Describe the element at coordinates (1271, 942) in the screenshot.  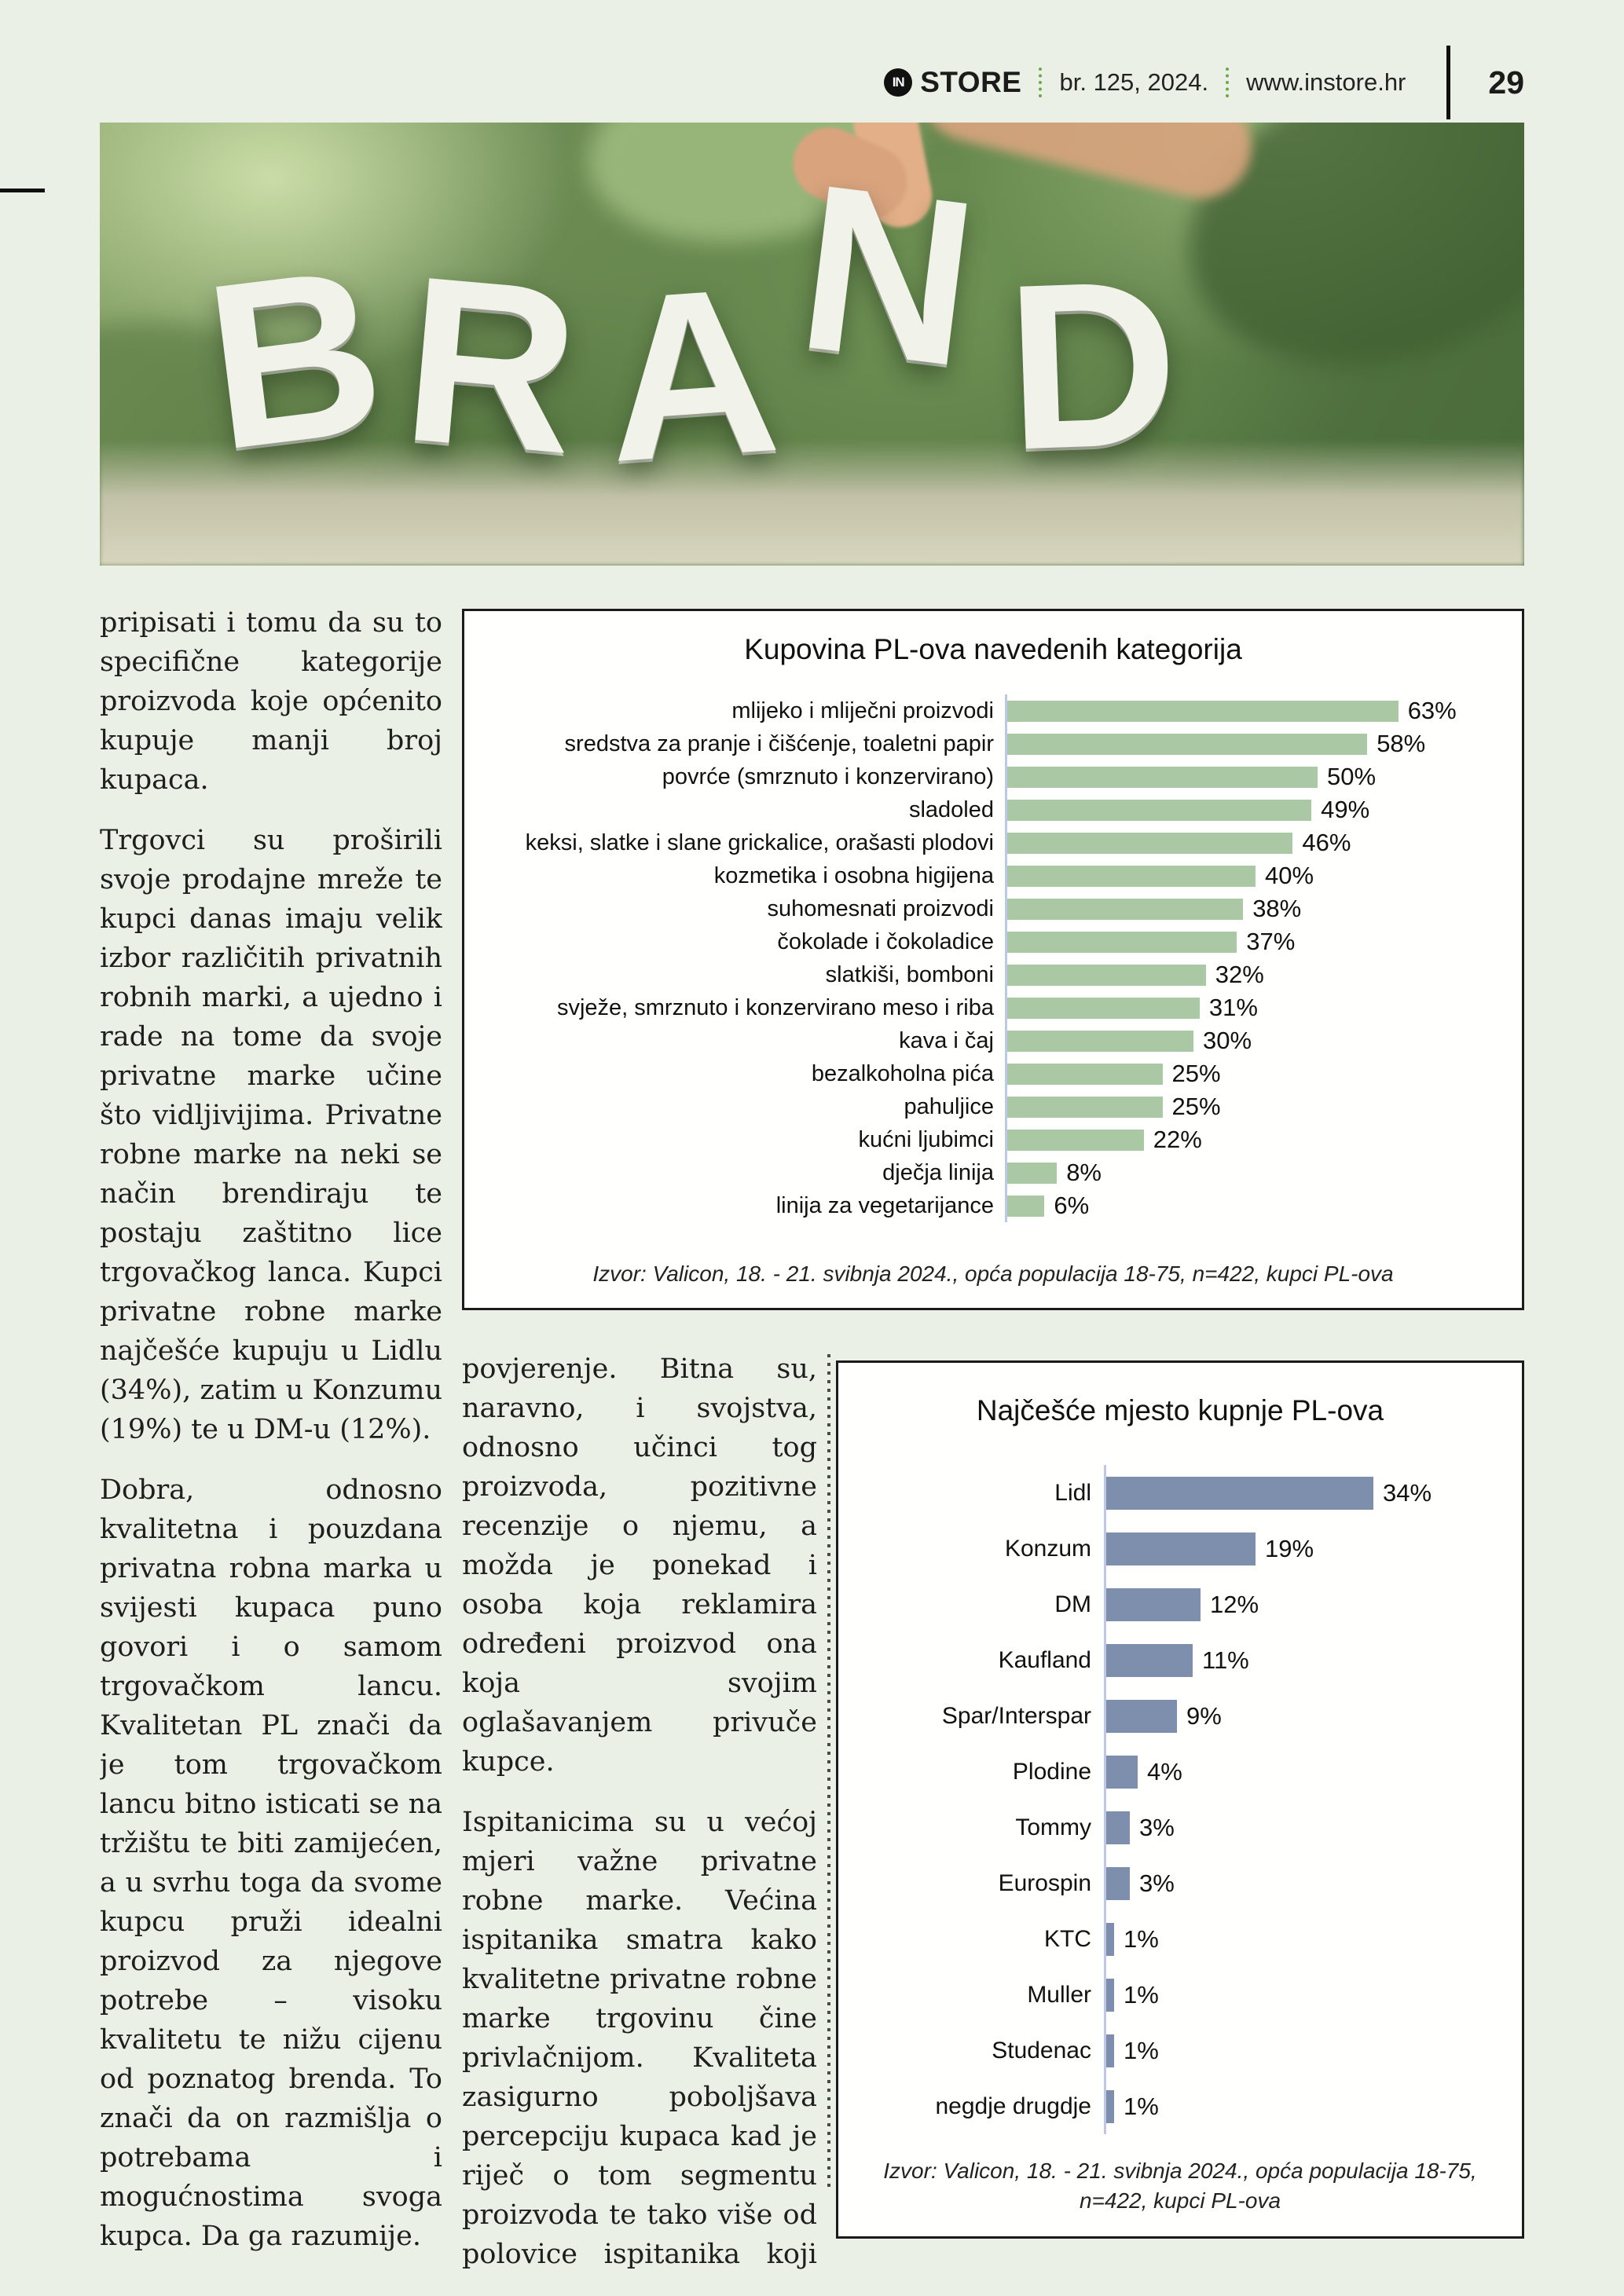
I see `value-label: 37%` at that location.